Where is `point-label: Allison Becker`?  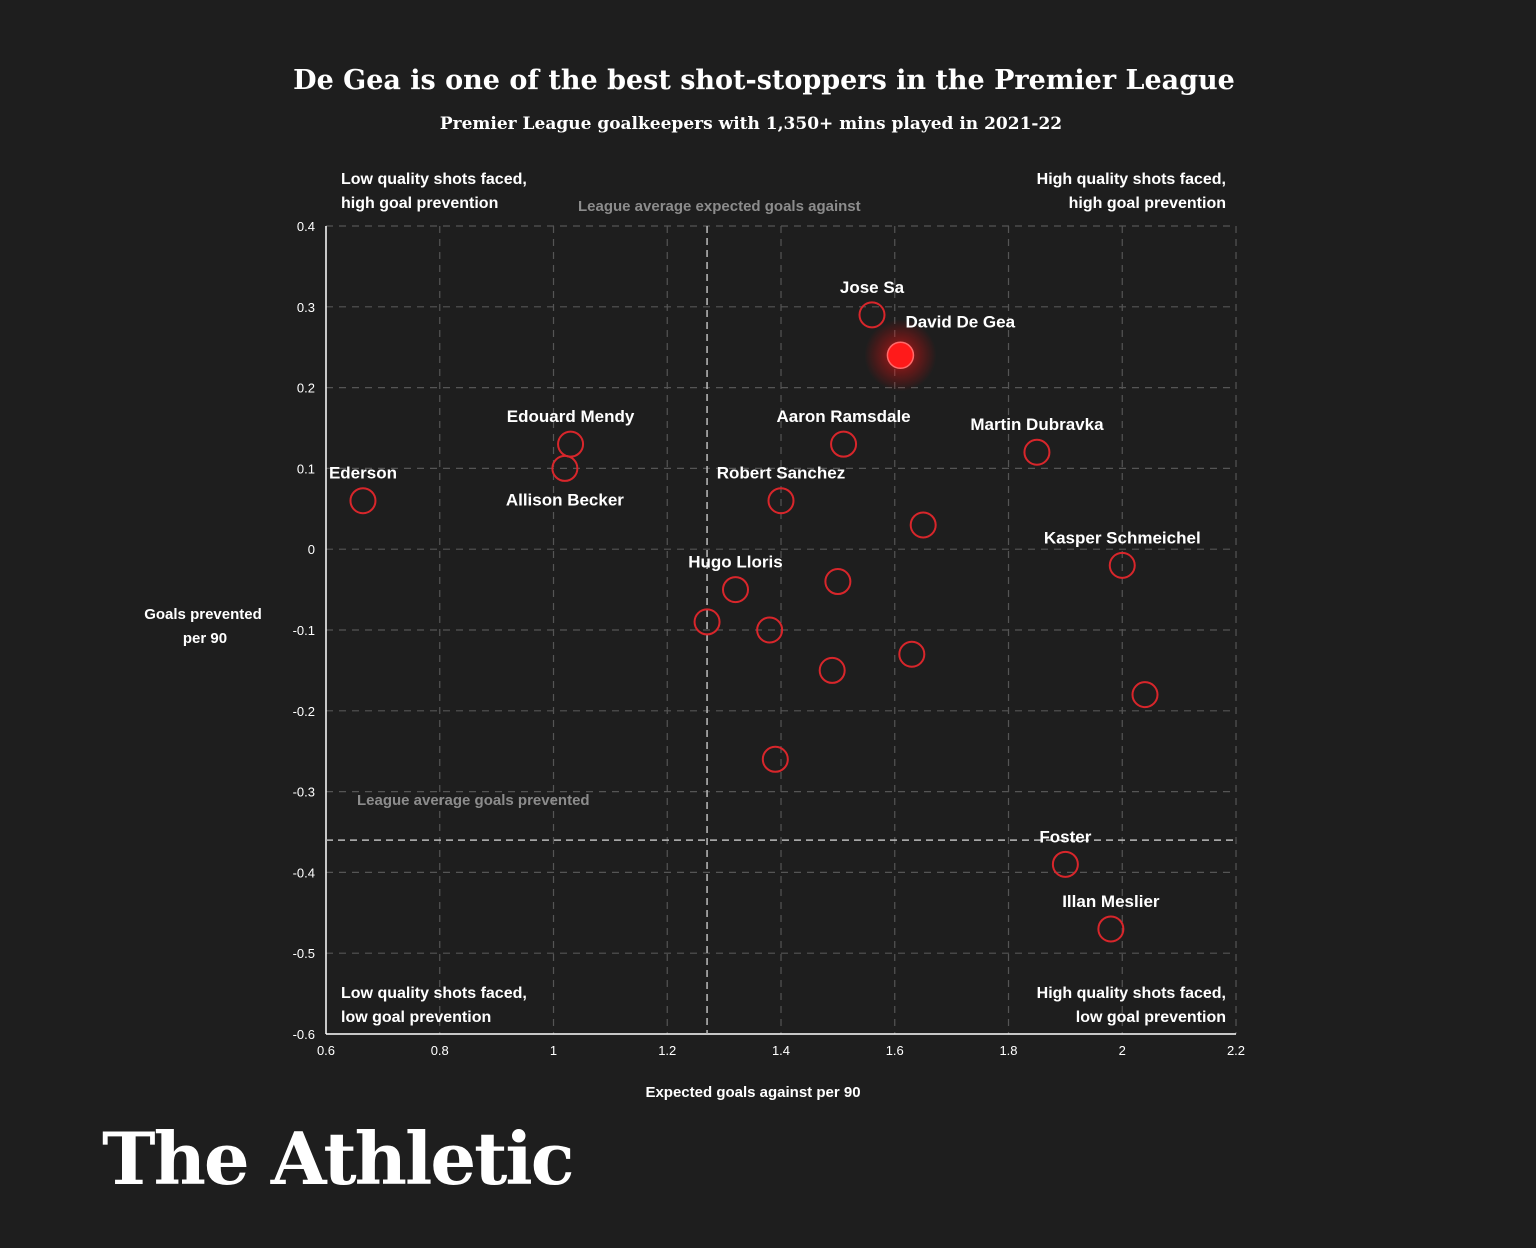 point-label: Allison Becker is located at coordinates (565, 499).